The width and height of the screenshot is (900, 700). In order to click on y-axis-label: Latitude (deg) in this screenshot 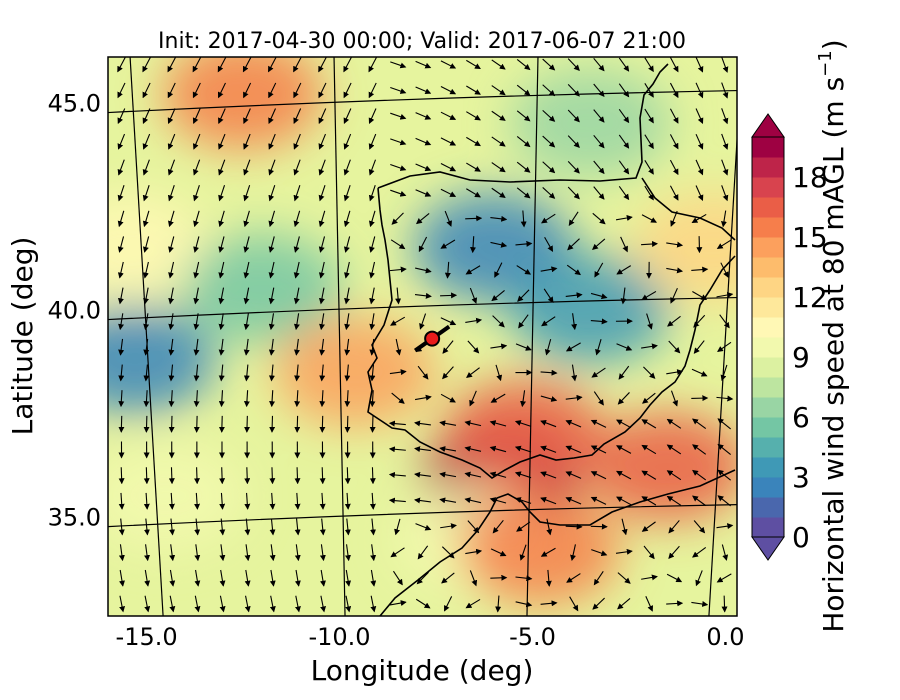, I will do `click(22, 336)`.